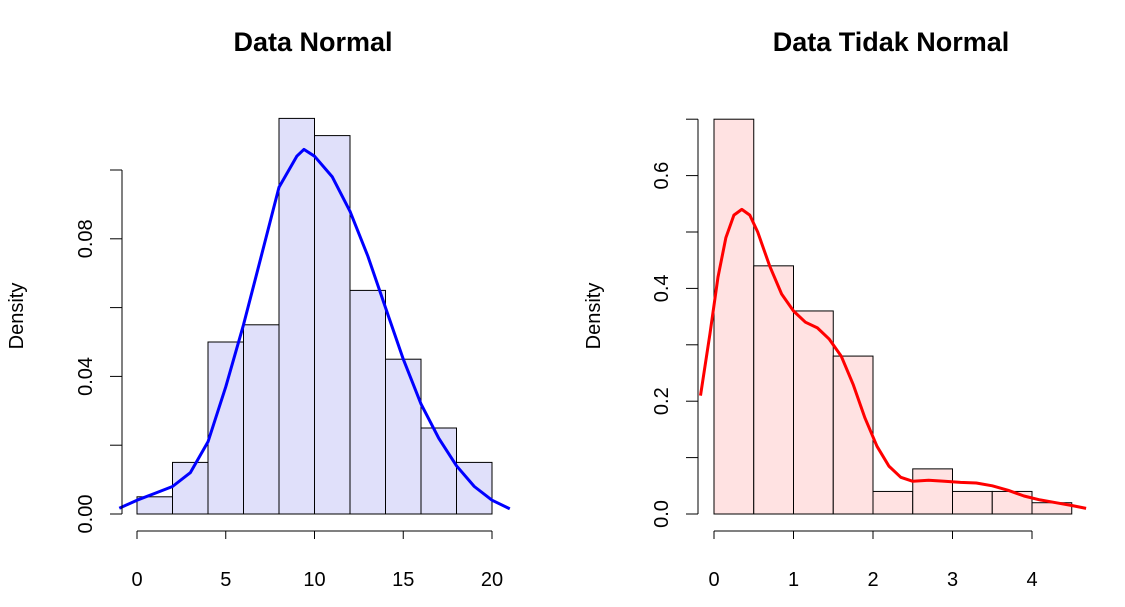 Image resolution: width=1125 pixels, height=607 pixels. What do you see at coordinates (225, 580) in the screenshot?
I see `x-tick-label: 5` at bounding box center [225, 580].